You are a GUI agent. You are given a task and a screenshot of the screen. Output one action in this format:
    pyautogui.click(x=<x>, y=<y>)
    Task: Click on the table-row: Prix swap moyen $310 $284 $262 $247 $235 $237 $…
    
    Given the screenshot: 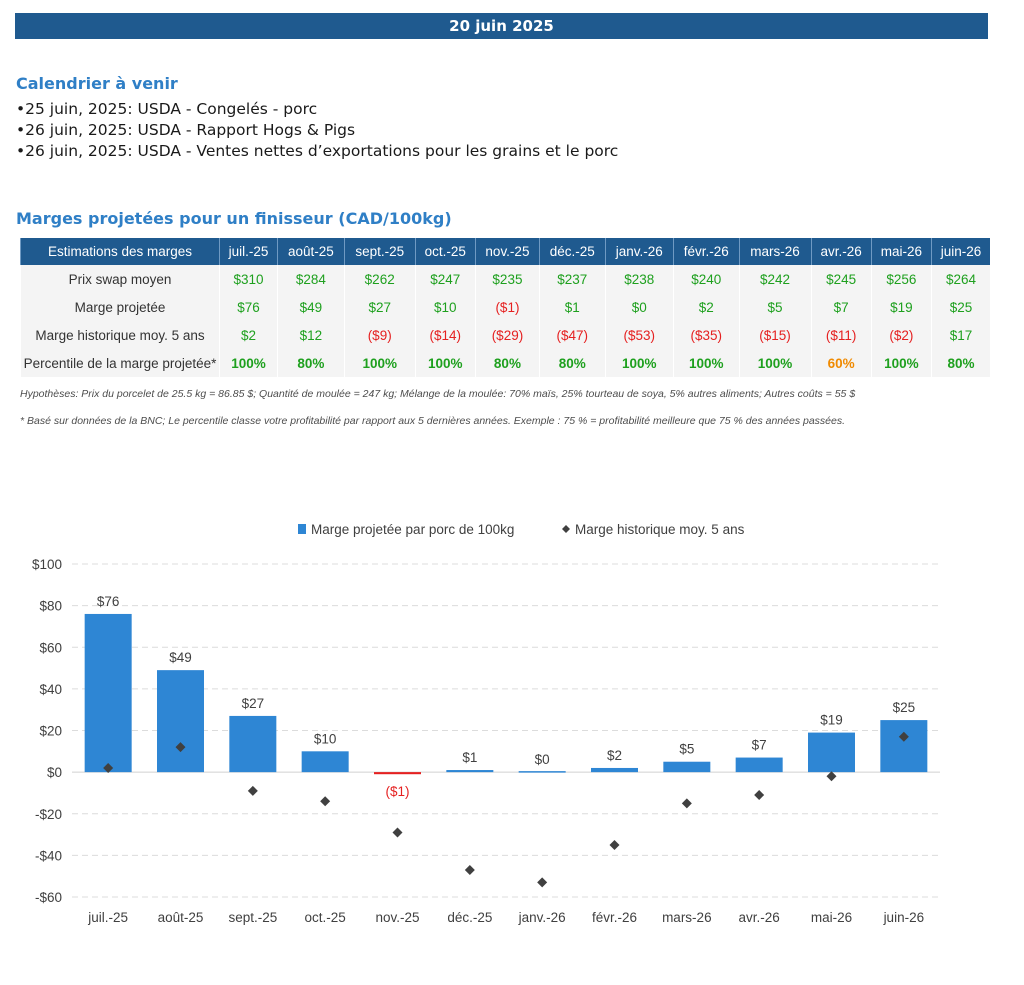 What is the action you would take?
    pyautogui.click(x=505, y=279)
    